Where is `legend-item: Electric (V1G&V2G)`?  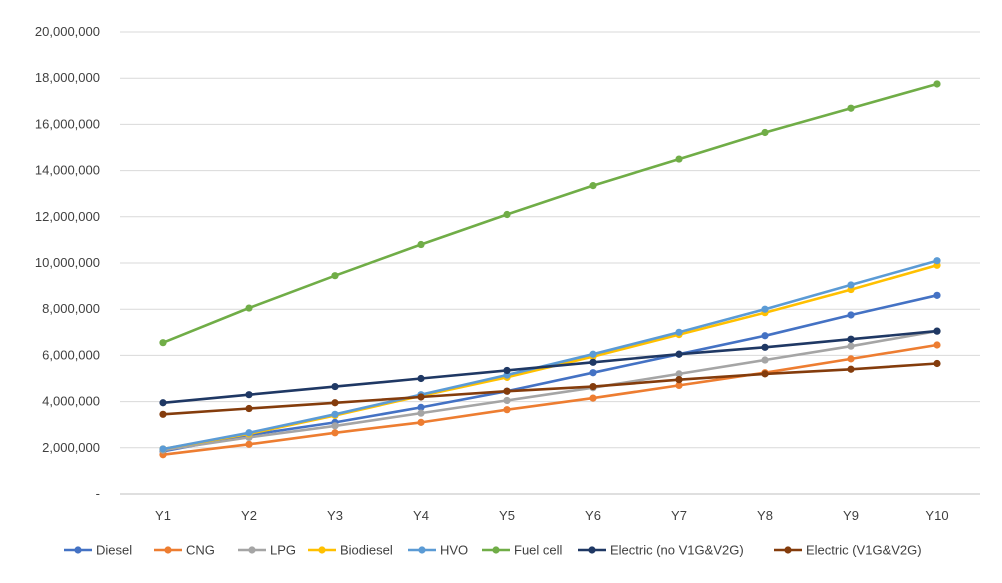 legend-item: Electric (V1G&V2G) is located at coordinates (848, 550).